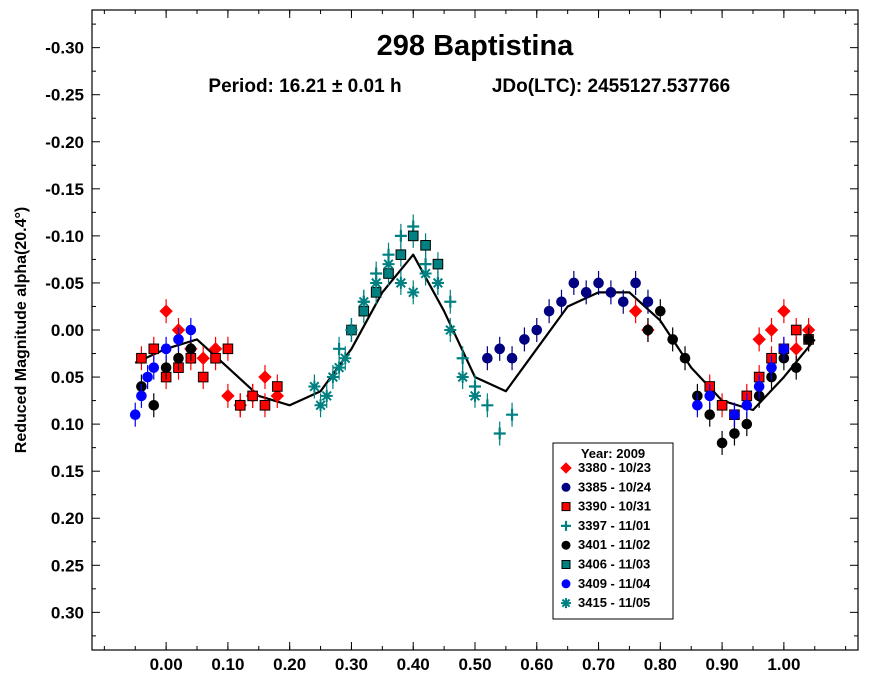 Image resolution: width=869 pixels, height=680 pixels. What do you see at coordinates (67, 377) in the screenshot?
I see `y-tick-label: 0.05` at bounding box center [67, 377].